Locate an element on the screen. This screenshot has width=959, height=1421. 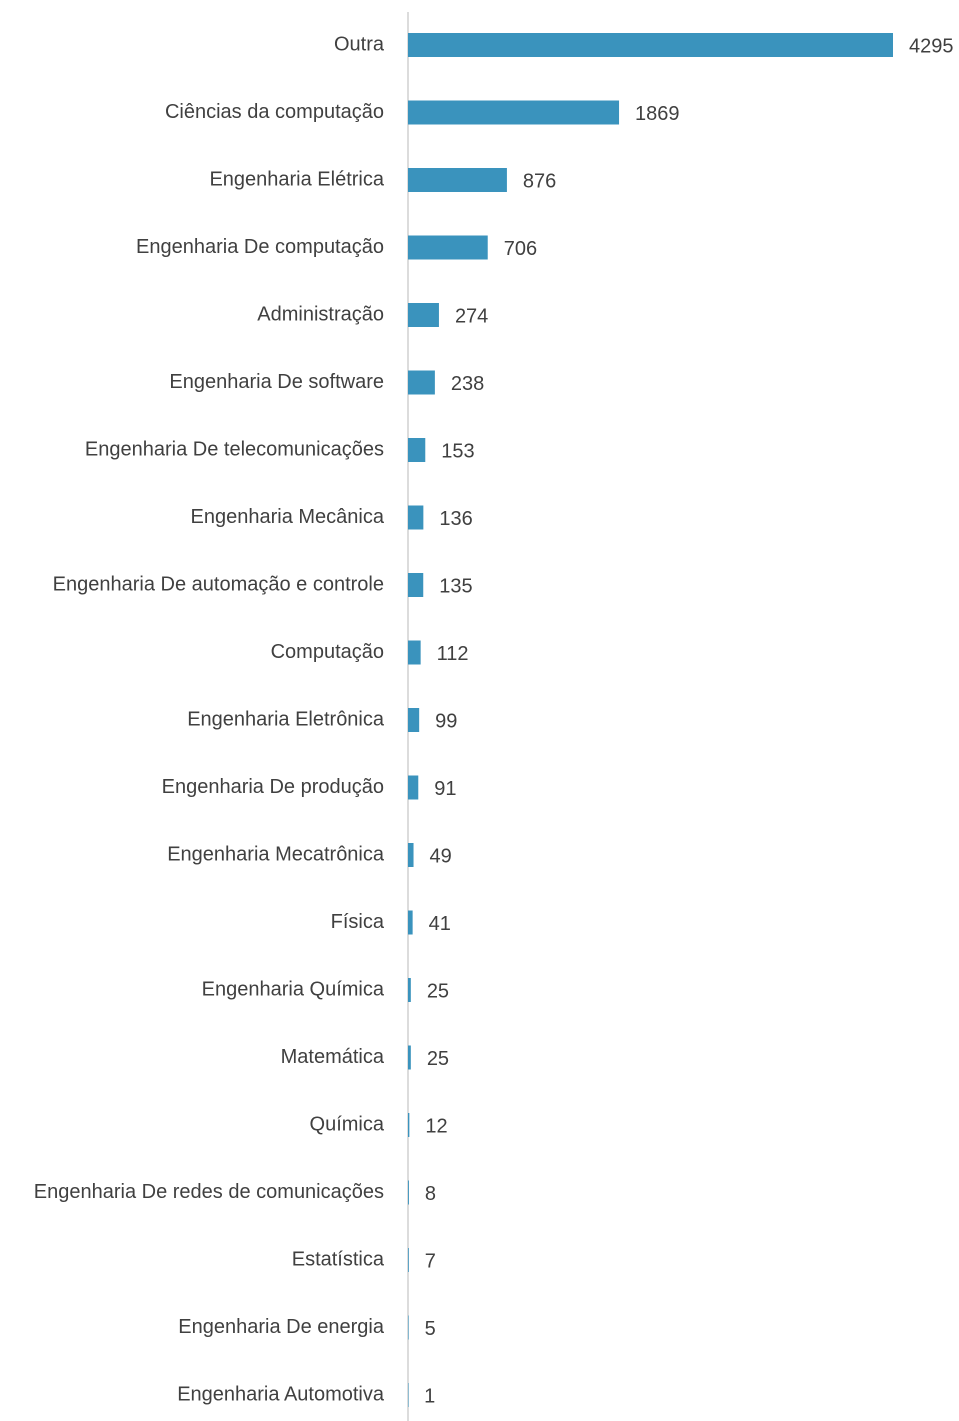
data-label: 274 is located at coordinates (471, 316).